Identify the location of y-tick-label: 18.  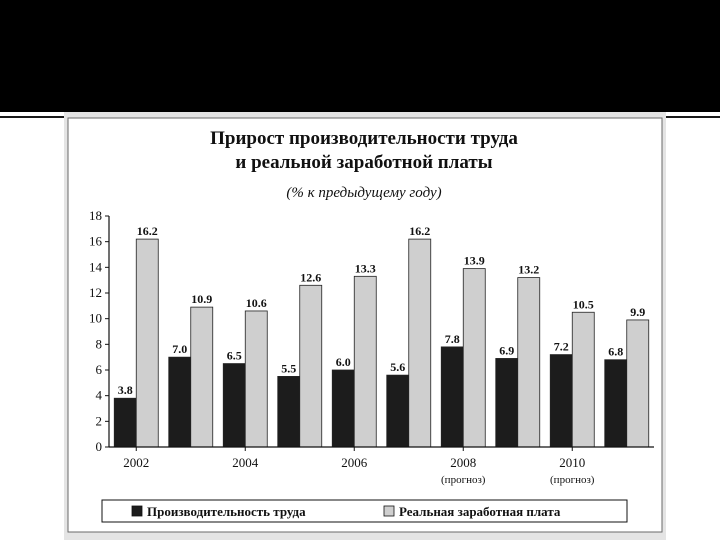
(95, 215).